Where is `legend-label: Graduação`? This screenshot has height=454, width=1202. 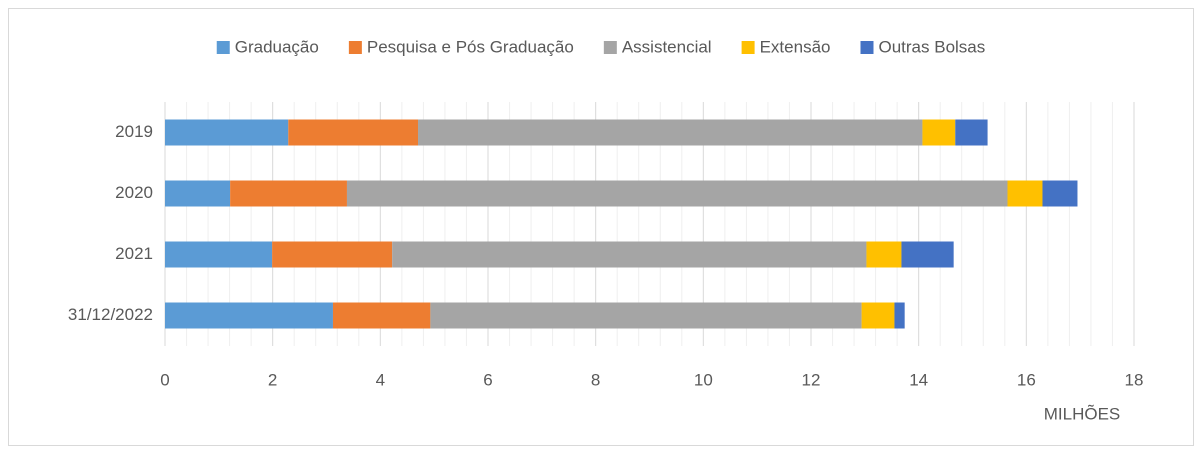
legend-label: Graduação is located at coordinates (277, 46).